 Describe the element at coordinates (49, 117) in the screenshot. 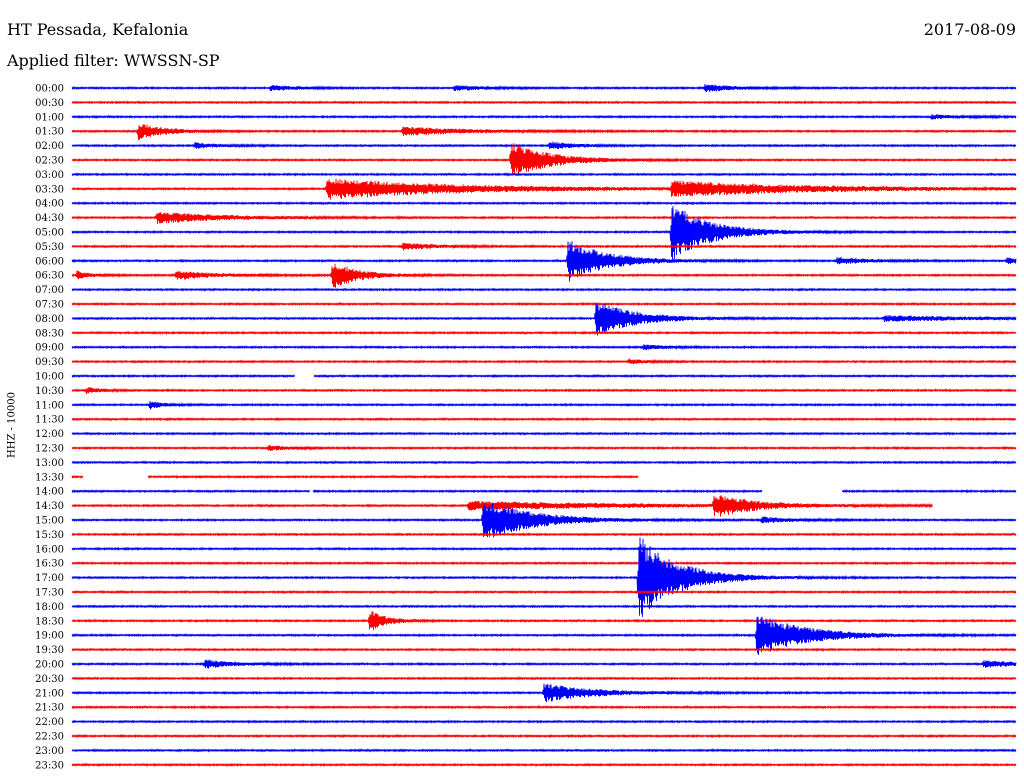

I see `time-label-0100: 01:00` at that location.